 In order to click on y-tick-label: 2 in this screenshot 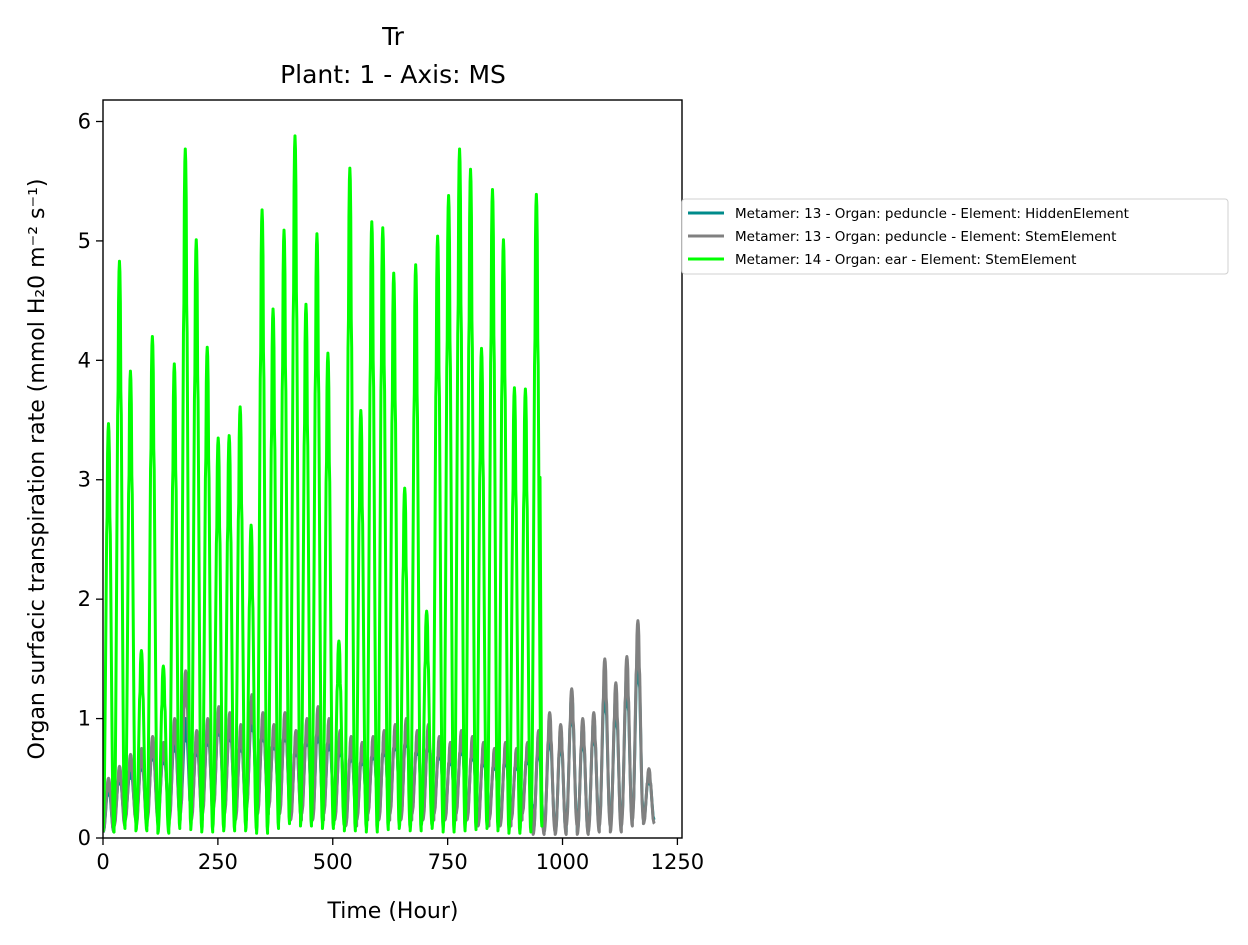, I will do `click(84, 599)`.